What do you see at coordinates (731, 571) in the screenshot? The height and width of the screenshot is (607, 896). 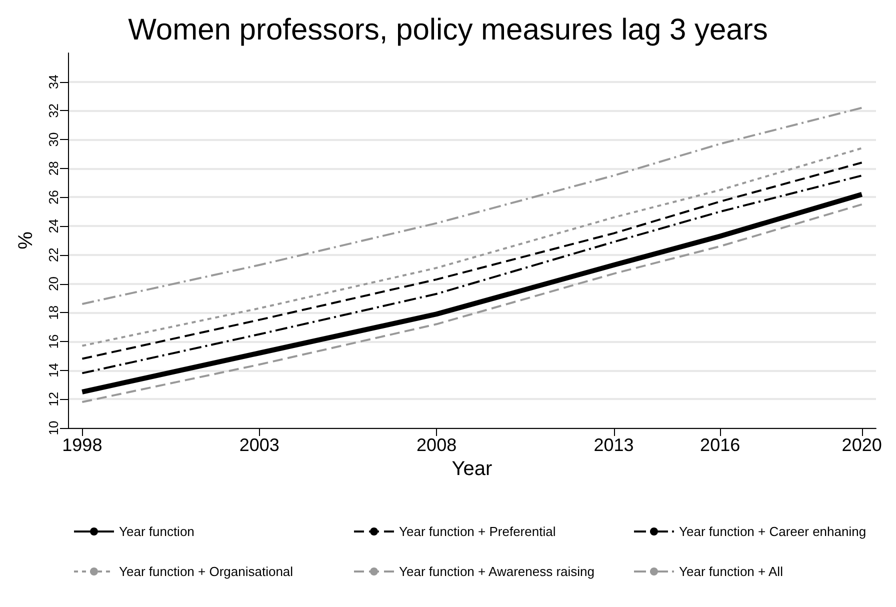 I see `legend-label: Year function + All` at bounding box center [731, 571].